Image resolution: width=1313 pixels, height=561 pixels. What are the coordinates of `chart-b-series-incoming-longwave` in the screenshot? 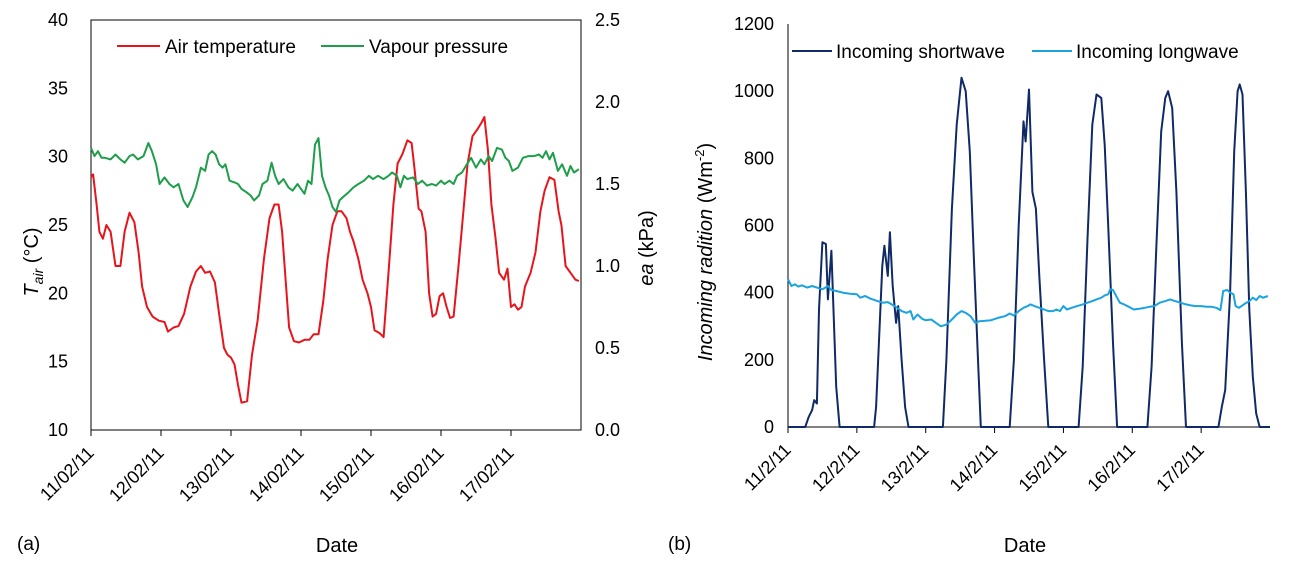 It's located at (1028, 303).